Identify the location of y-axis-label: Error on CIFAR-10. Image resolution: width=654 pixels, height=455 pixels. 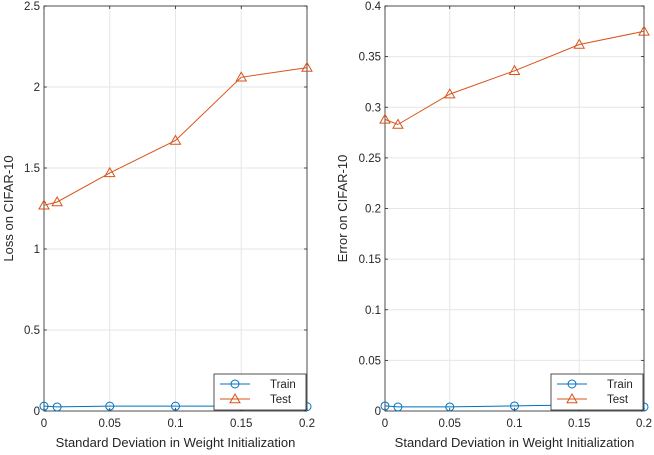
(342, 209).